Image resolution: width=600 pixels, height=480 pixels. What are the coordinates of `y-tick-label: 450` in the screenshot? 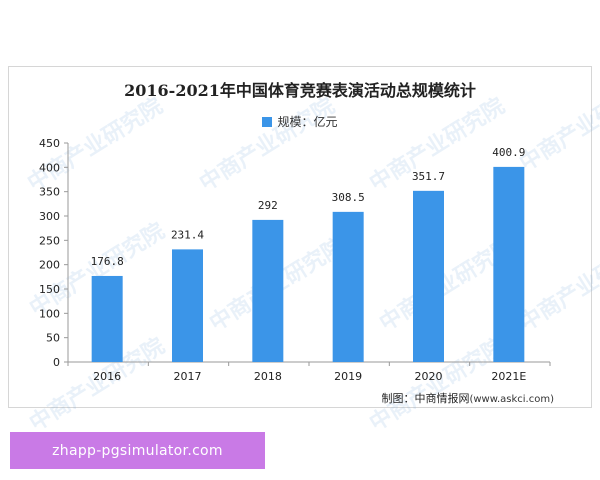 It's located at (49, 143).